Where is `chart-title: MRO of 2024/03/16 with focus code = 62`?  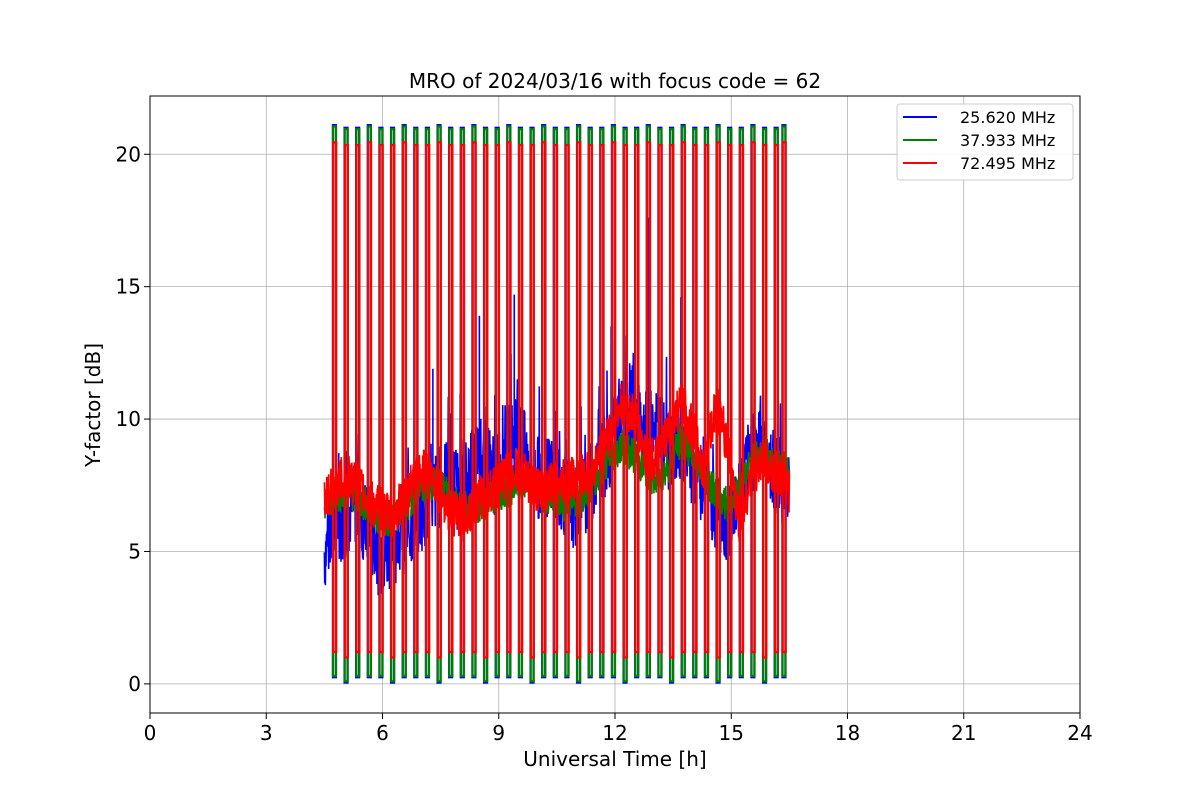 chart-title: MRO of 2024/03/16 with focus code = 62 is located at coordinates (615, 81).